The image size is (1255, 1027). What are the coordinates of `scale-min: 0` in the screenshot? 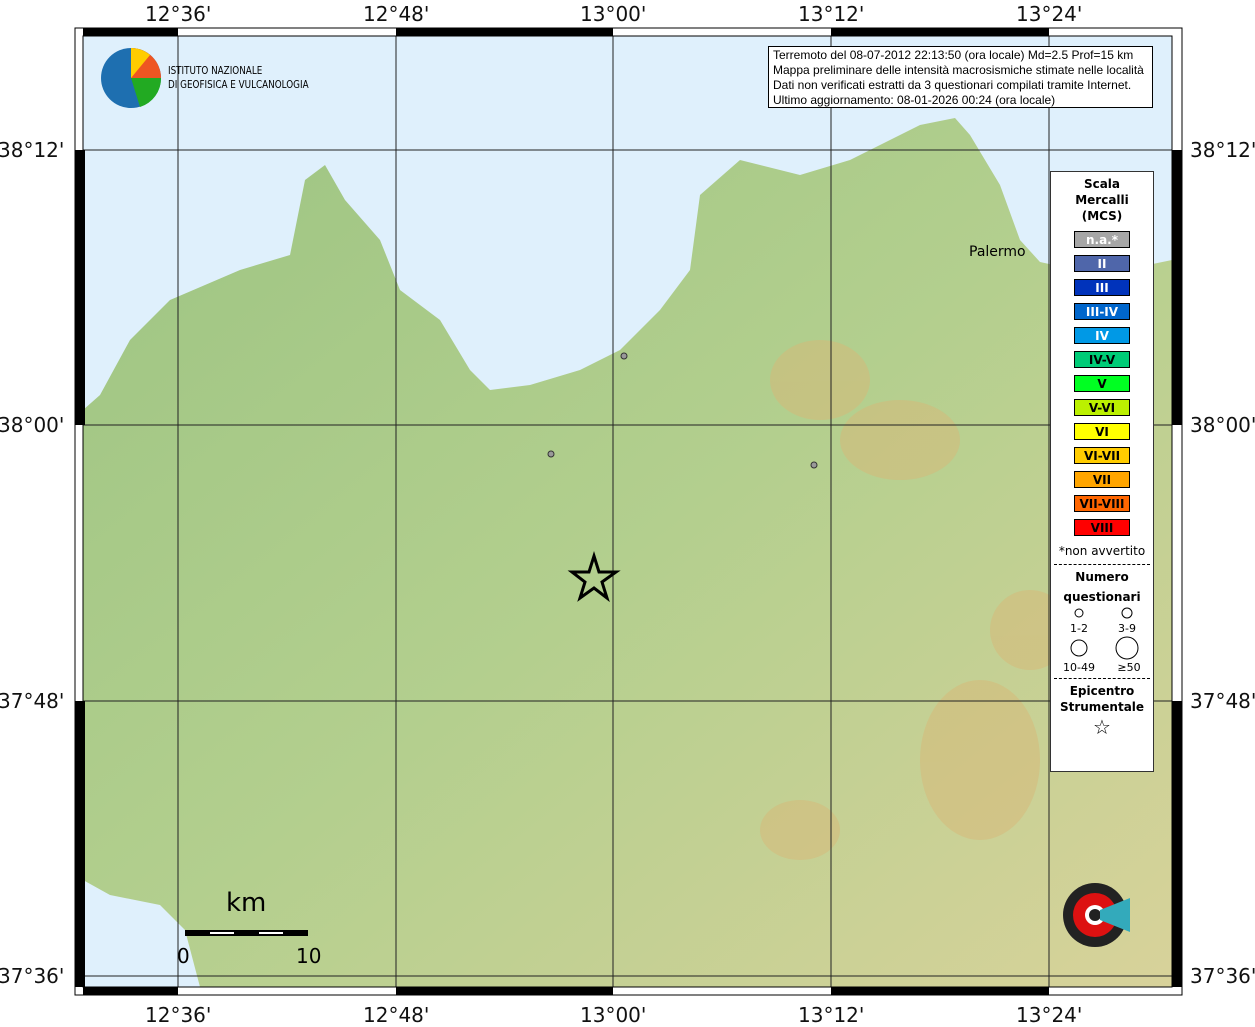 It's located at (183, 956).